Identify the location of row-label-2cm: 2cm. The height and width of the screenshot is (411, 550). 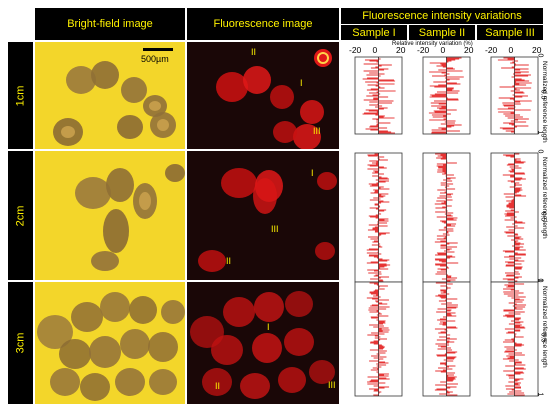
(20, 215).